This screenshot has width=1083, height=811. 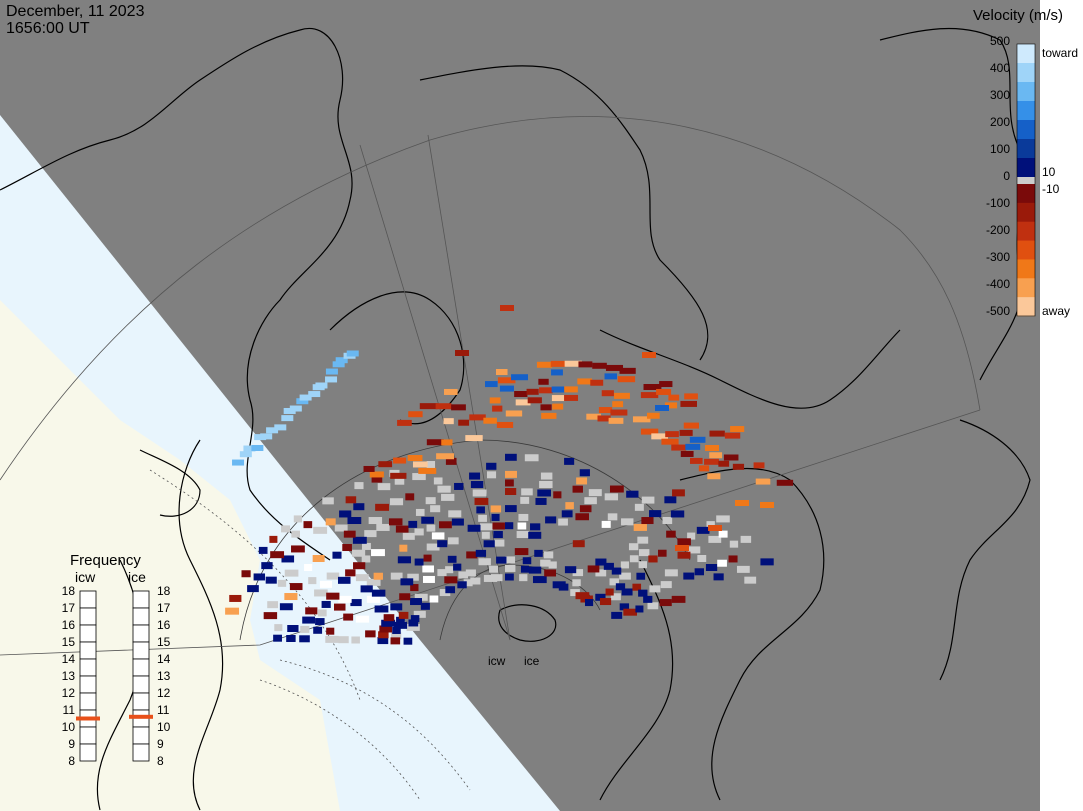 I want to click on right-margin, so click(x=1061, y=405).